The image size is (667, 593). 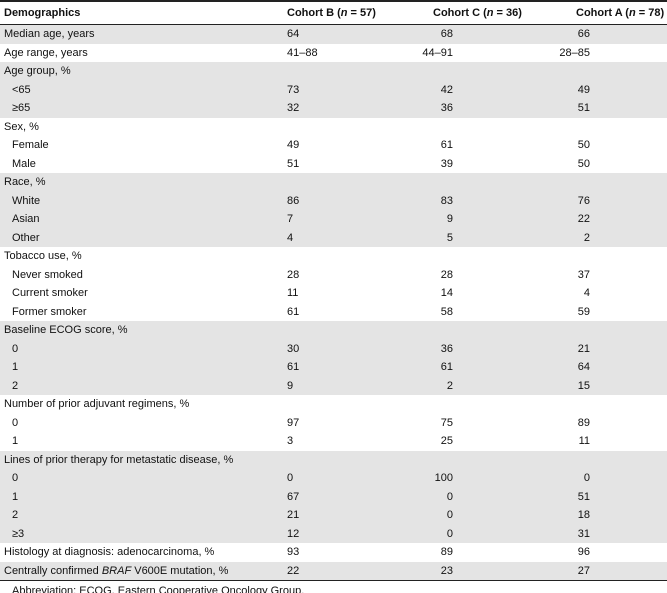 What do you see at coordinates (583, 34) in the screenshot?
I see `value-cell: 66` at bounding box center [583, 34].